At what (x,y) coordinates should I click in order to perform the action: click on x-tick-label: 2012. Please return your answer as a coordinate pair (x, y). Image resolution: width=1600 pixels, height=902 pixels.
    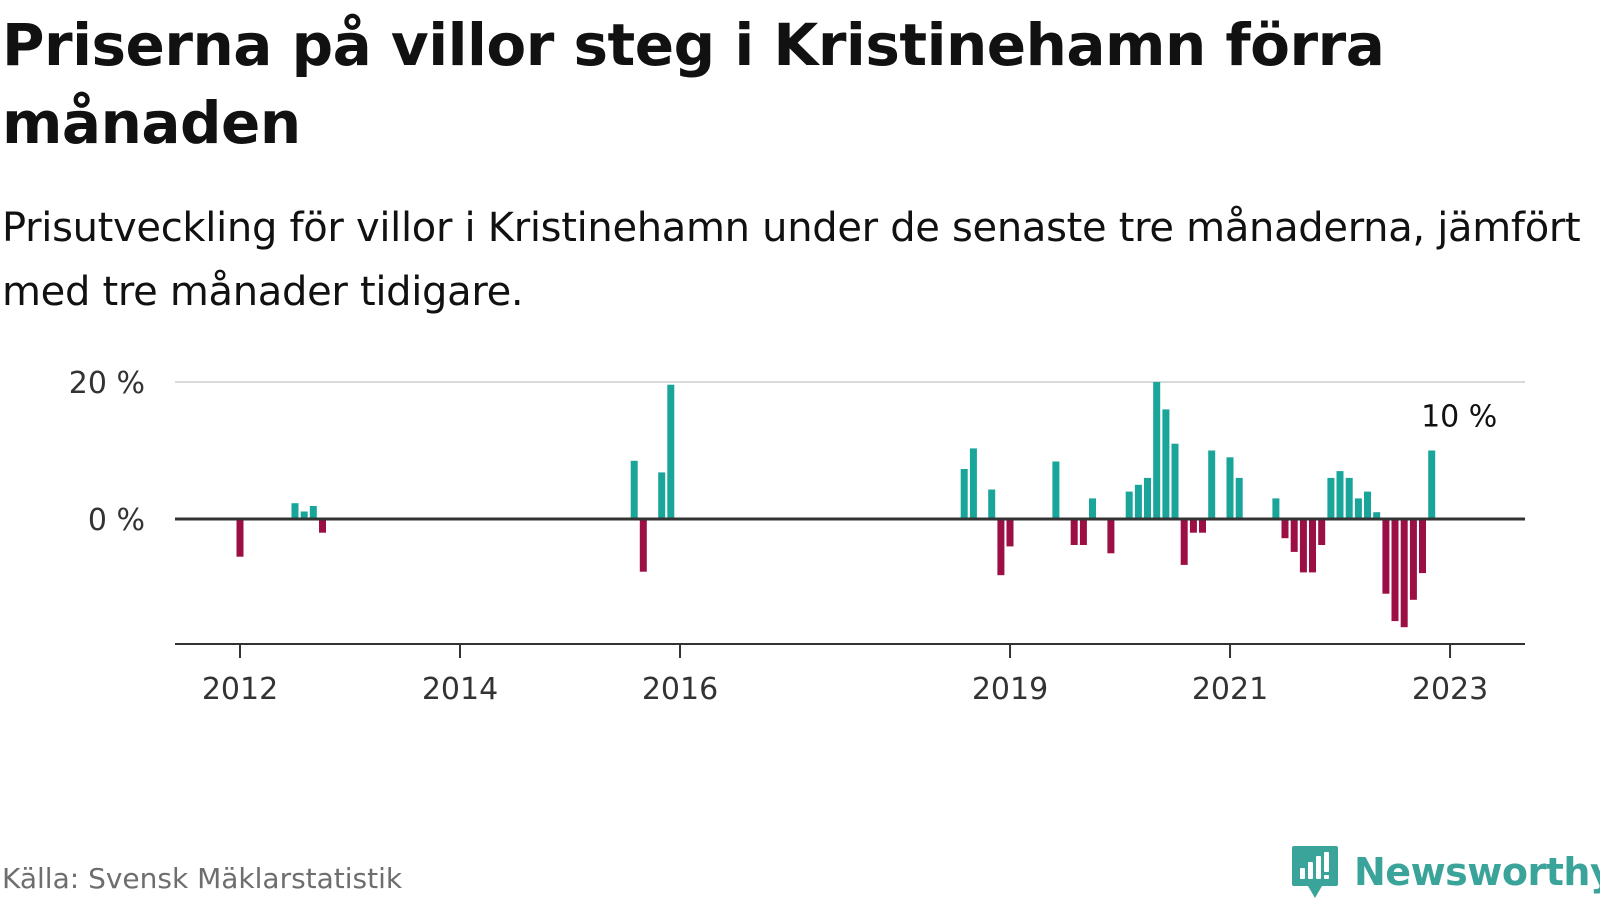
    Looking at the image, I should click on (240, 689).